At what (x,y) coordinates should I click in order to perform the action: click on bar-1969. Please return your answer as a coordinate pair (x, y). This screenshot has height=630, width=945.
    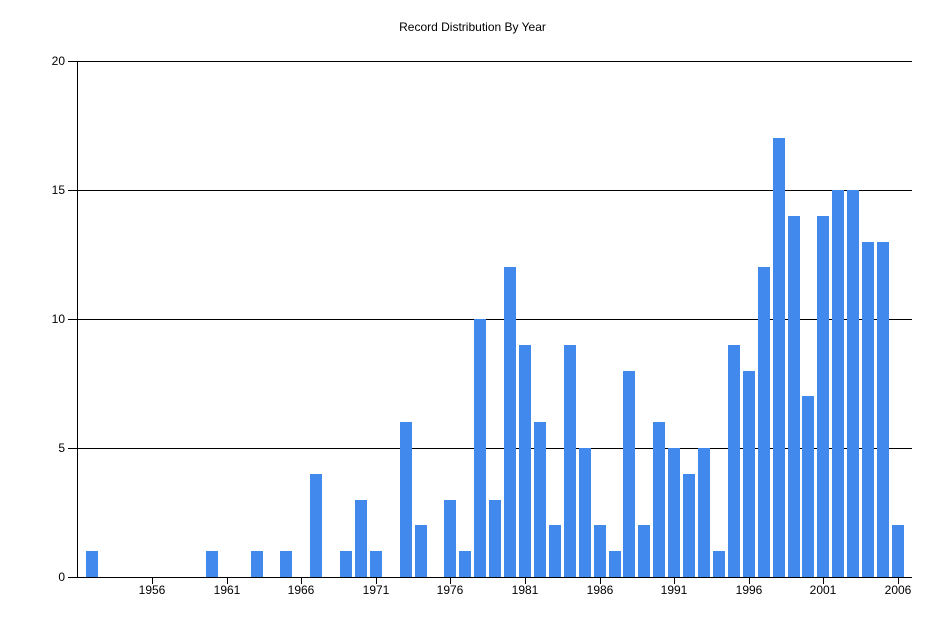
    Looking at the image, I should click on (346, 564).